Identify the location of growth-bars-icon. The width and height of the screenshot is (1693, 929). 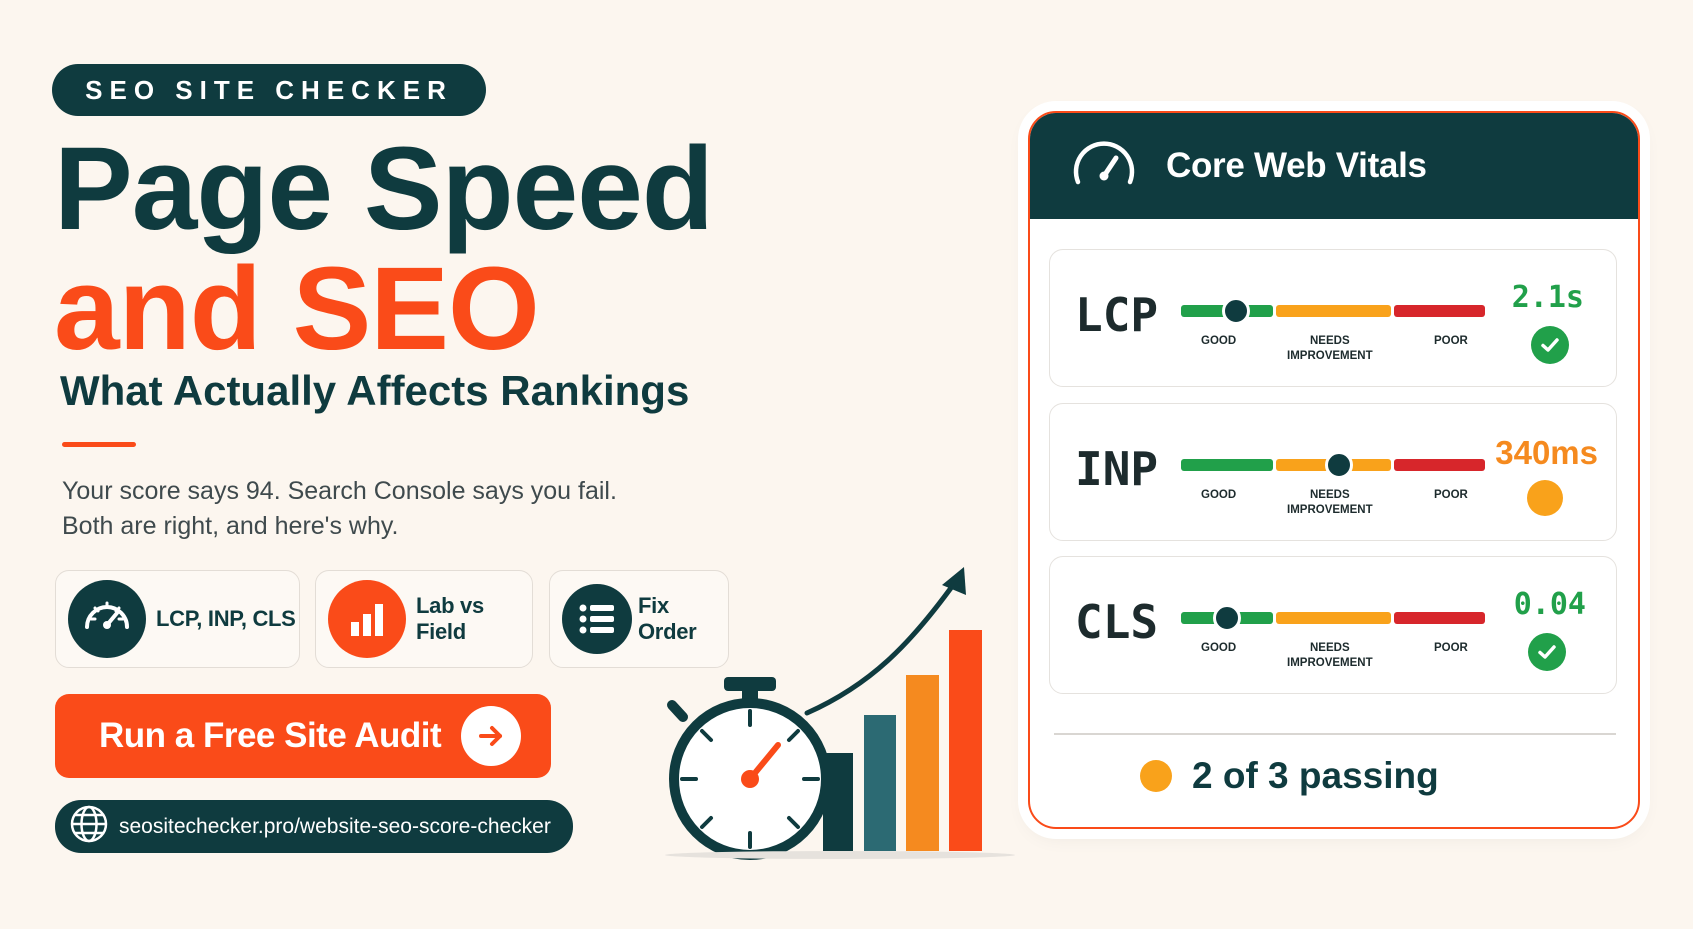
(893, 709).